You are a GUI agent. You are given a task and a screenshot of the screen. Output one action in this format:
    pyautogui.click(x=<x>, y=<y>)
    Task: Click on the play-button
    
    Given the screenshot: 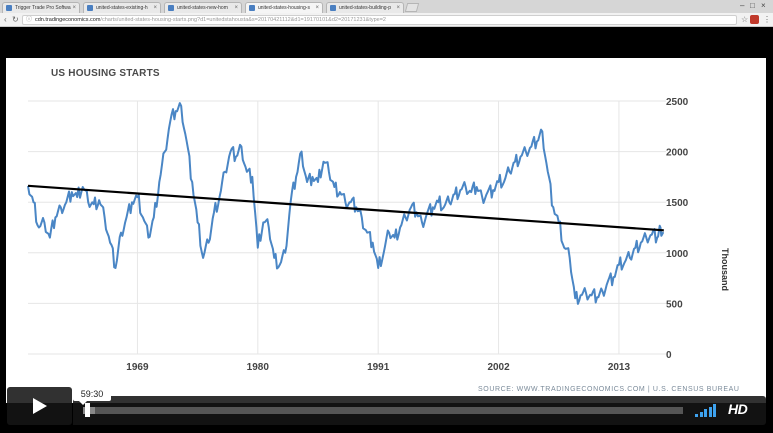 What is the action you would take?
    pyautogui.click(x=39, y=406)
    